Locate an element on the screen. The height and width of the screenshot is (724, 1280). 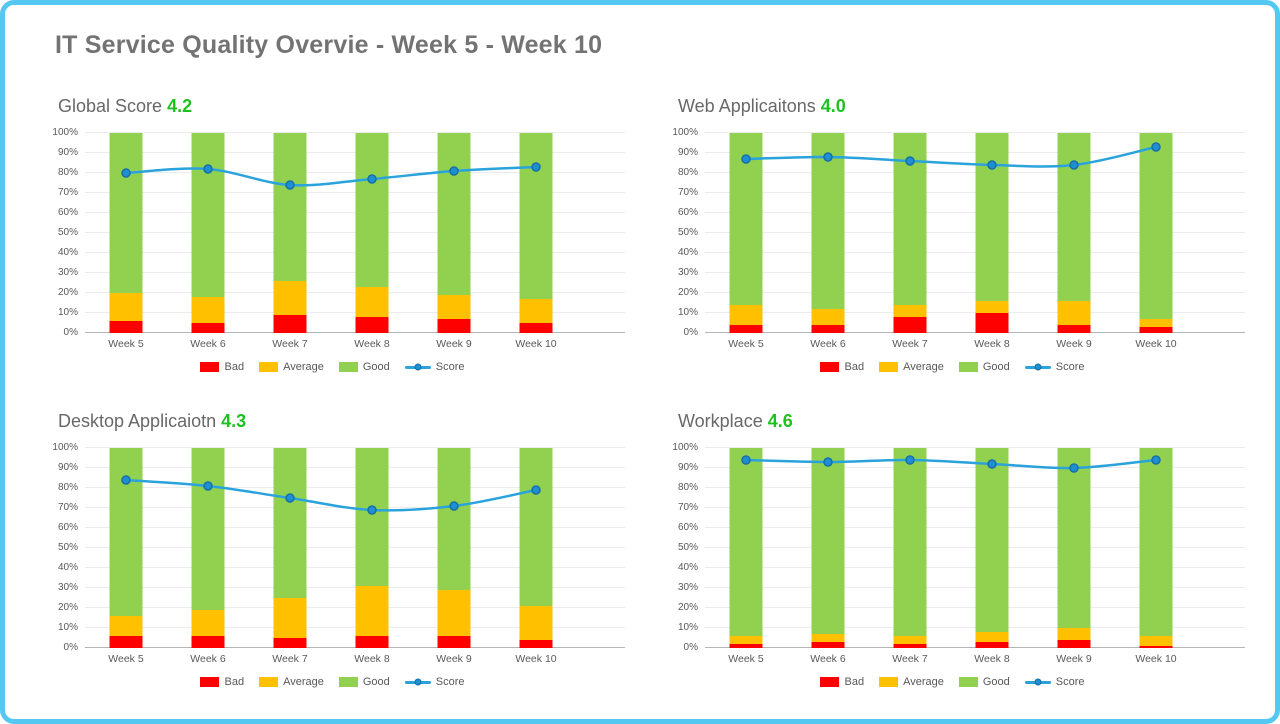
legend-item-average: Average is located at coordinates (911, 682).